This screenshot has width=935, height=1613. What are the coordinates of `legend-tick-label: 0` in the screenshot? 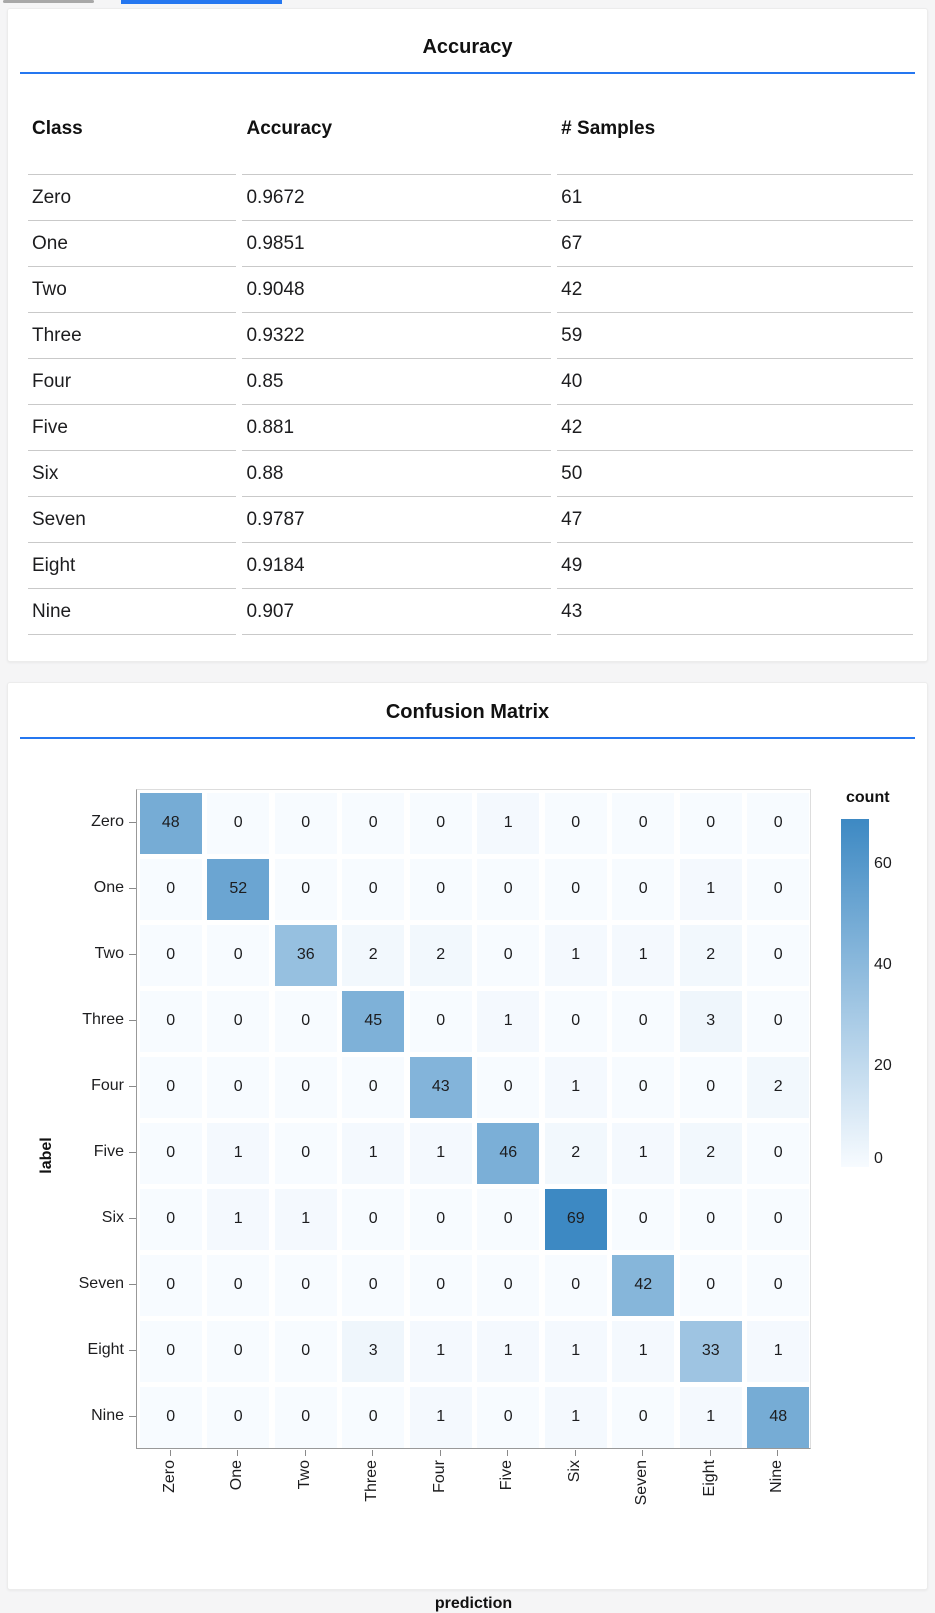 It's located at (878, 1158).